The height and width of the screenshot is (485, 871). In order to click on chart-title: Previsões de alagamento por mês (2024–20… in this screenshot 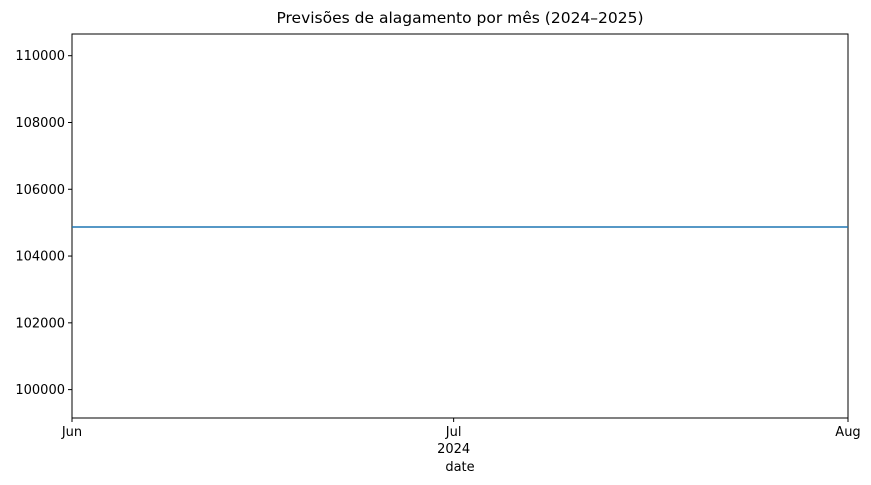, I will do `click(459, 18)`.